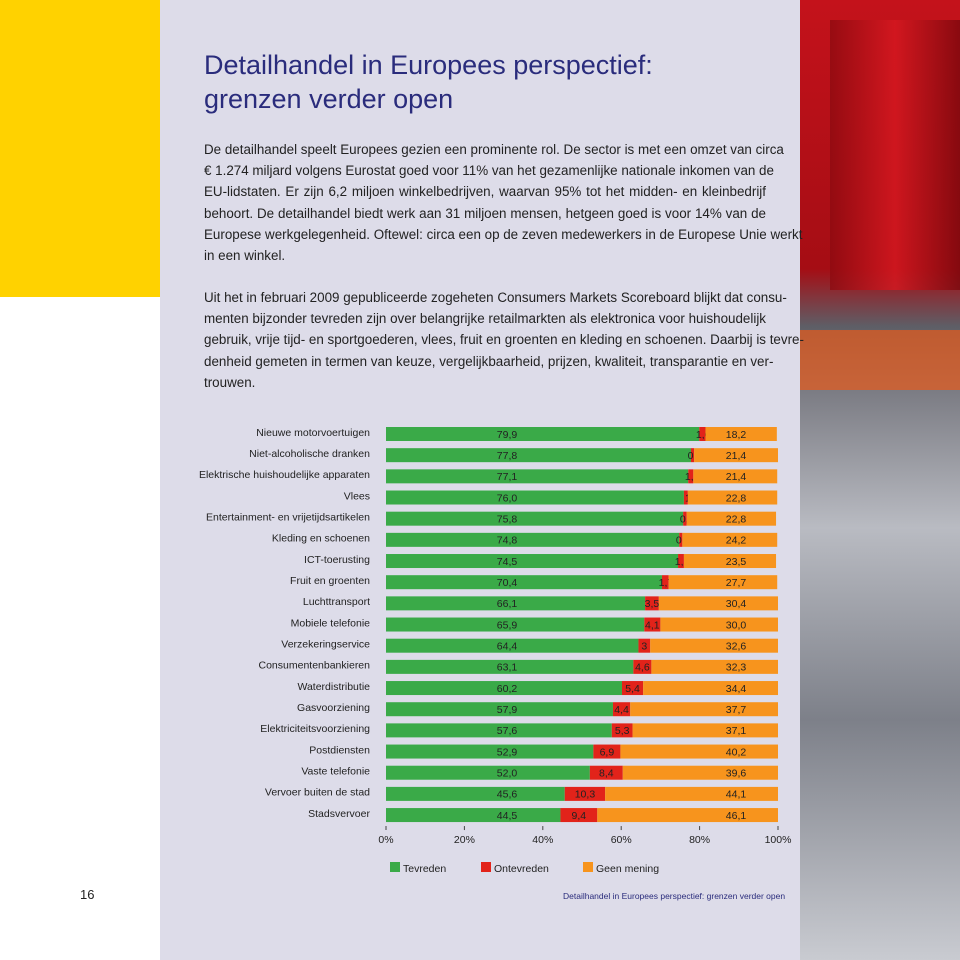  I want to click on value-label: 44,1, so click(736, 795).